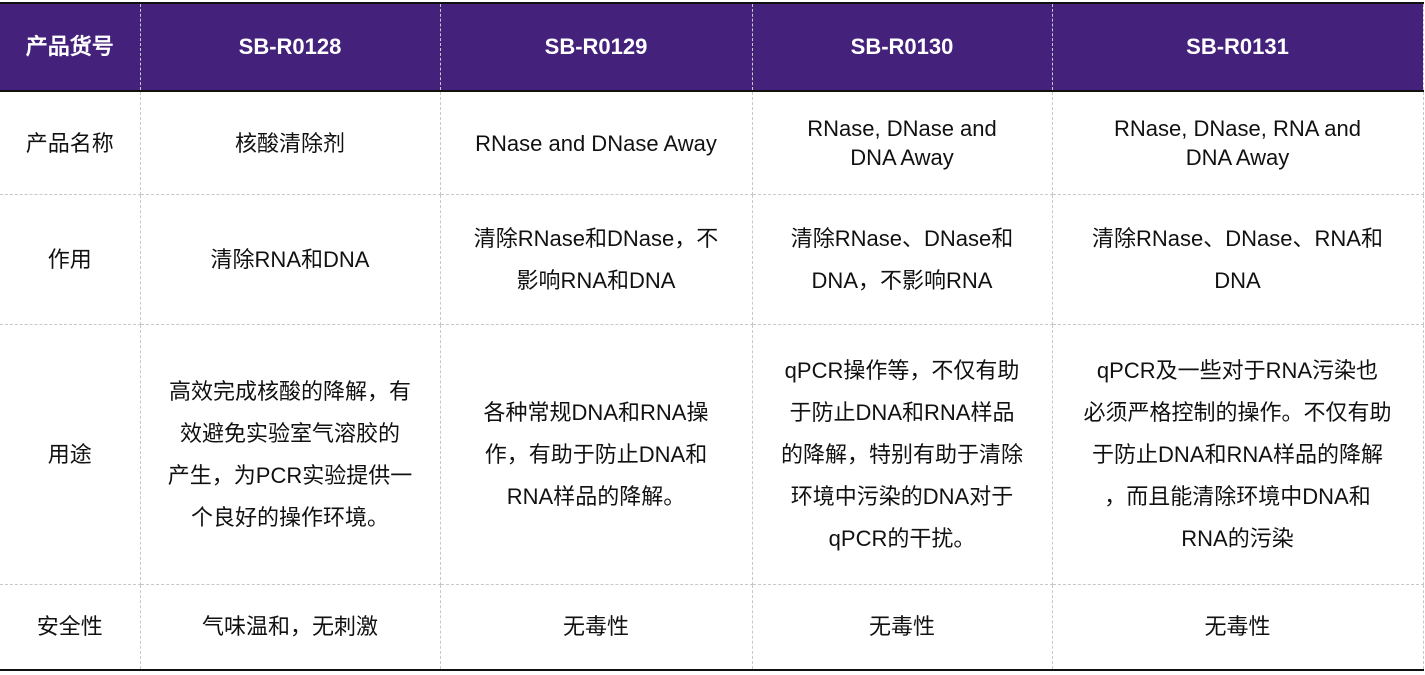  Describe the element at coordinates (70, 627) in the screenshot. I see `row-label: 安全性` at that location.